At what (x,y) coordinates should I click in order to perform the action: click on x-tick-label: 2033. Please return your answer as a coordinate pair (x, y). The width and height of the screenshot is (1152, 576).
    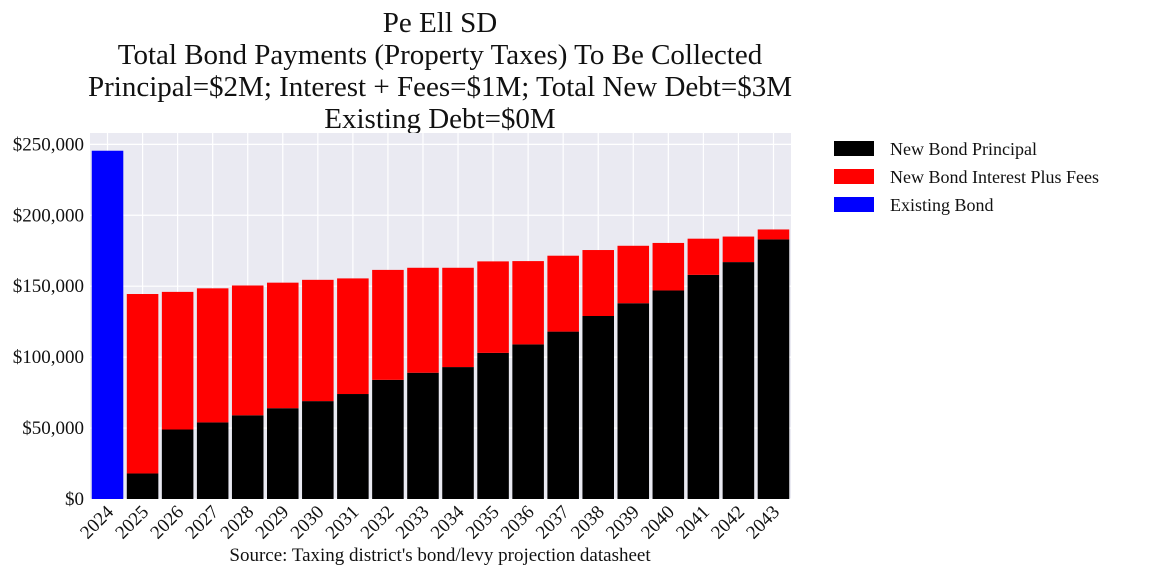
    Looking at the image, I should click on (413, 523).